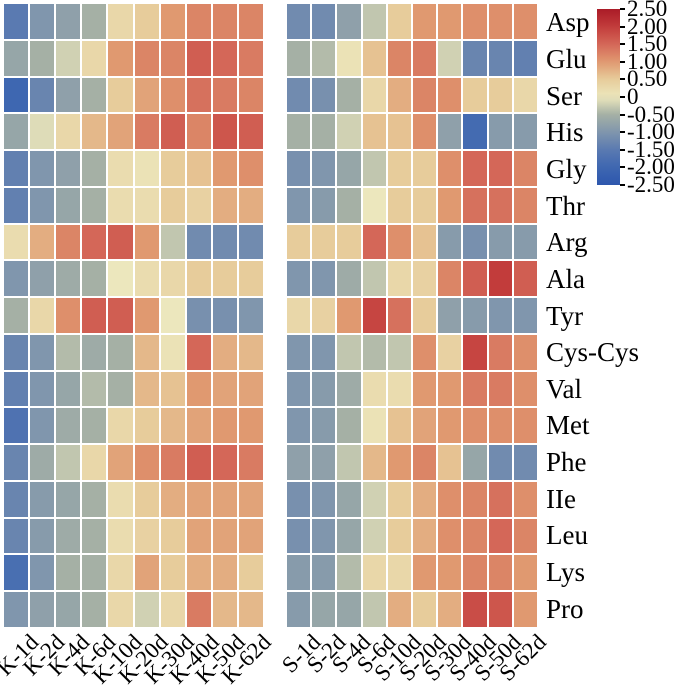 This screenshot has height=689, width=675. What do you see at coordinates (42, 168) in the screenshot?
I see `heatmap-cell-K-2d-Gly` at bounding box center [42, 168].